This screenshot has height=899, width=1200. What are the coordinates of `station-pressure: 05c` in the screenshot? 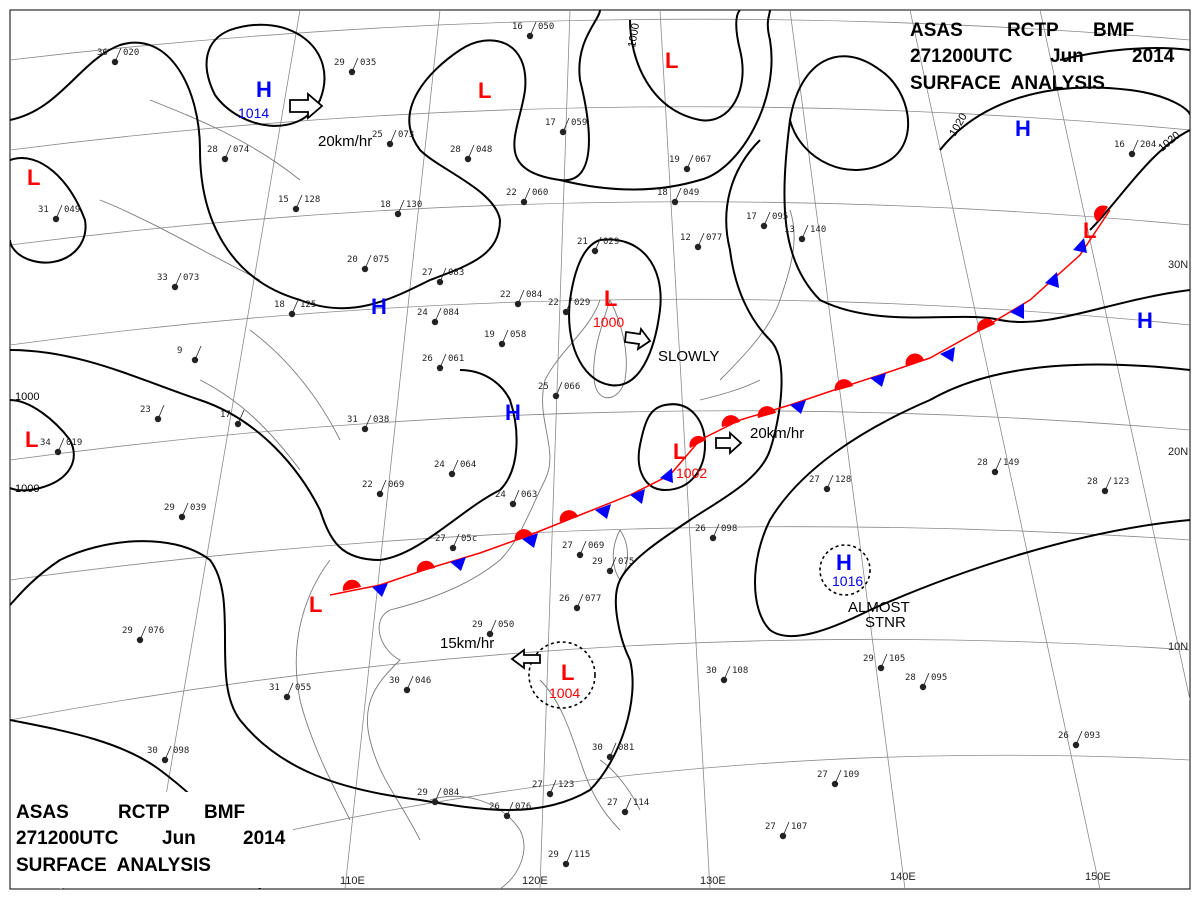 It's located at (469, 539).